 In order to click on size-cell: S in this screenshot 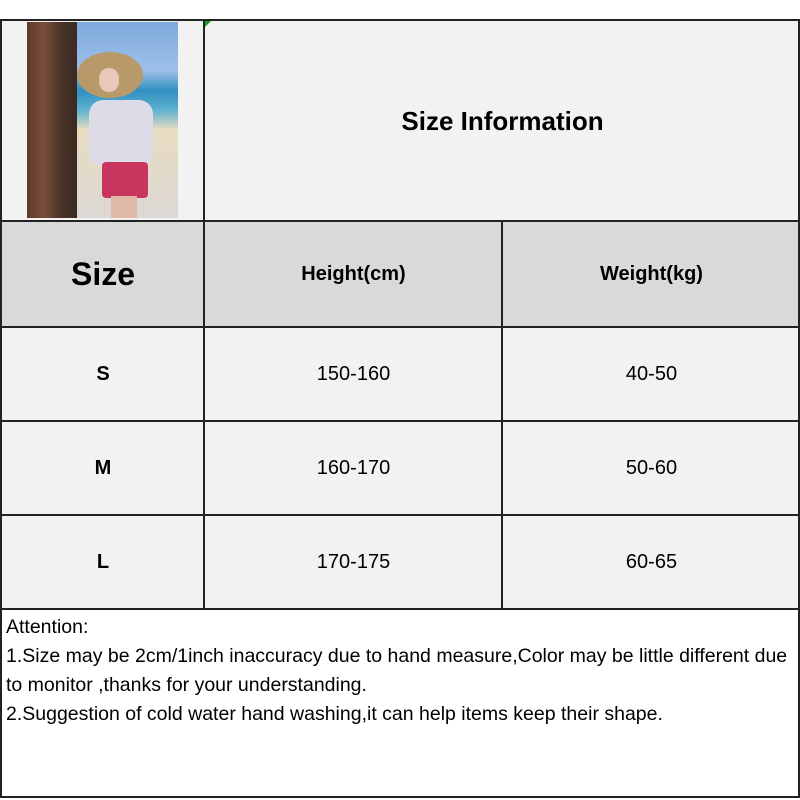, I will do `click(103, 374)`.